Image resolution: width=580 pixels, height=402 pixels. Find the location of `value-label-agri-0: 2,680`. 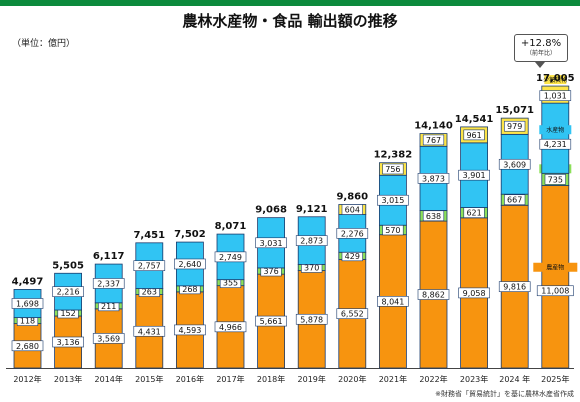

value-label-agri-0: 2,680 is located at coordinates (27, 346).